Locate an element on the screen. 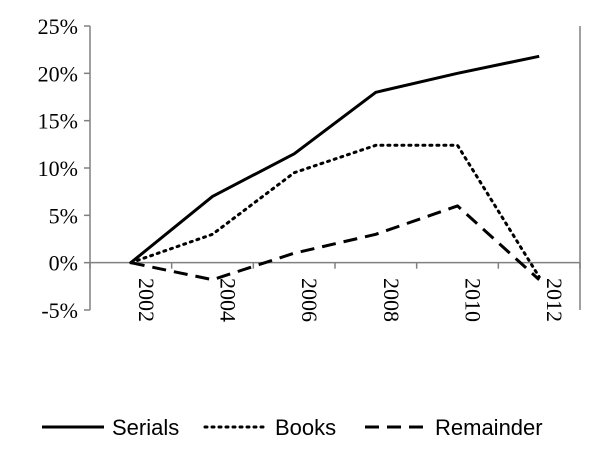 This screenshot has width=600, height=453. x-axis: 2002 2004 2006 2008 2010 2012 is located at coordinates (335, 292).